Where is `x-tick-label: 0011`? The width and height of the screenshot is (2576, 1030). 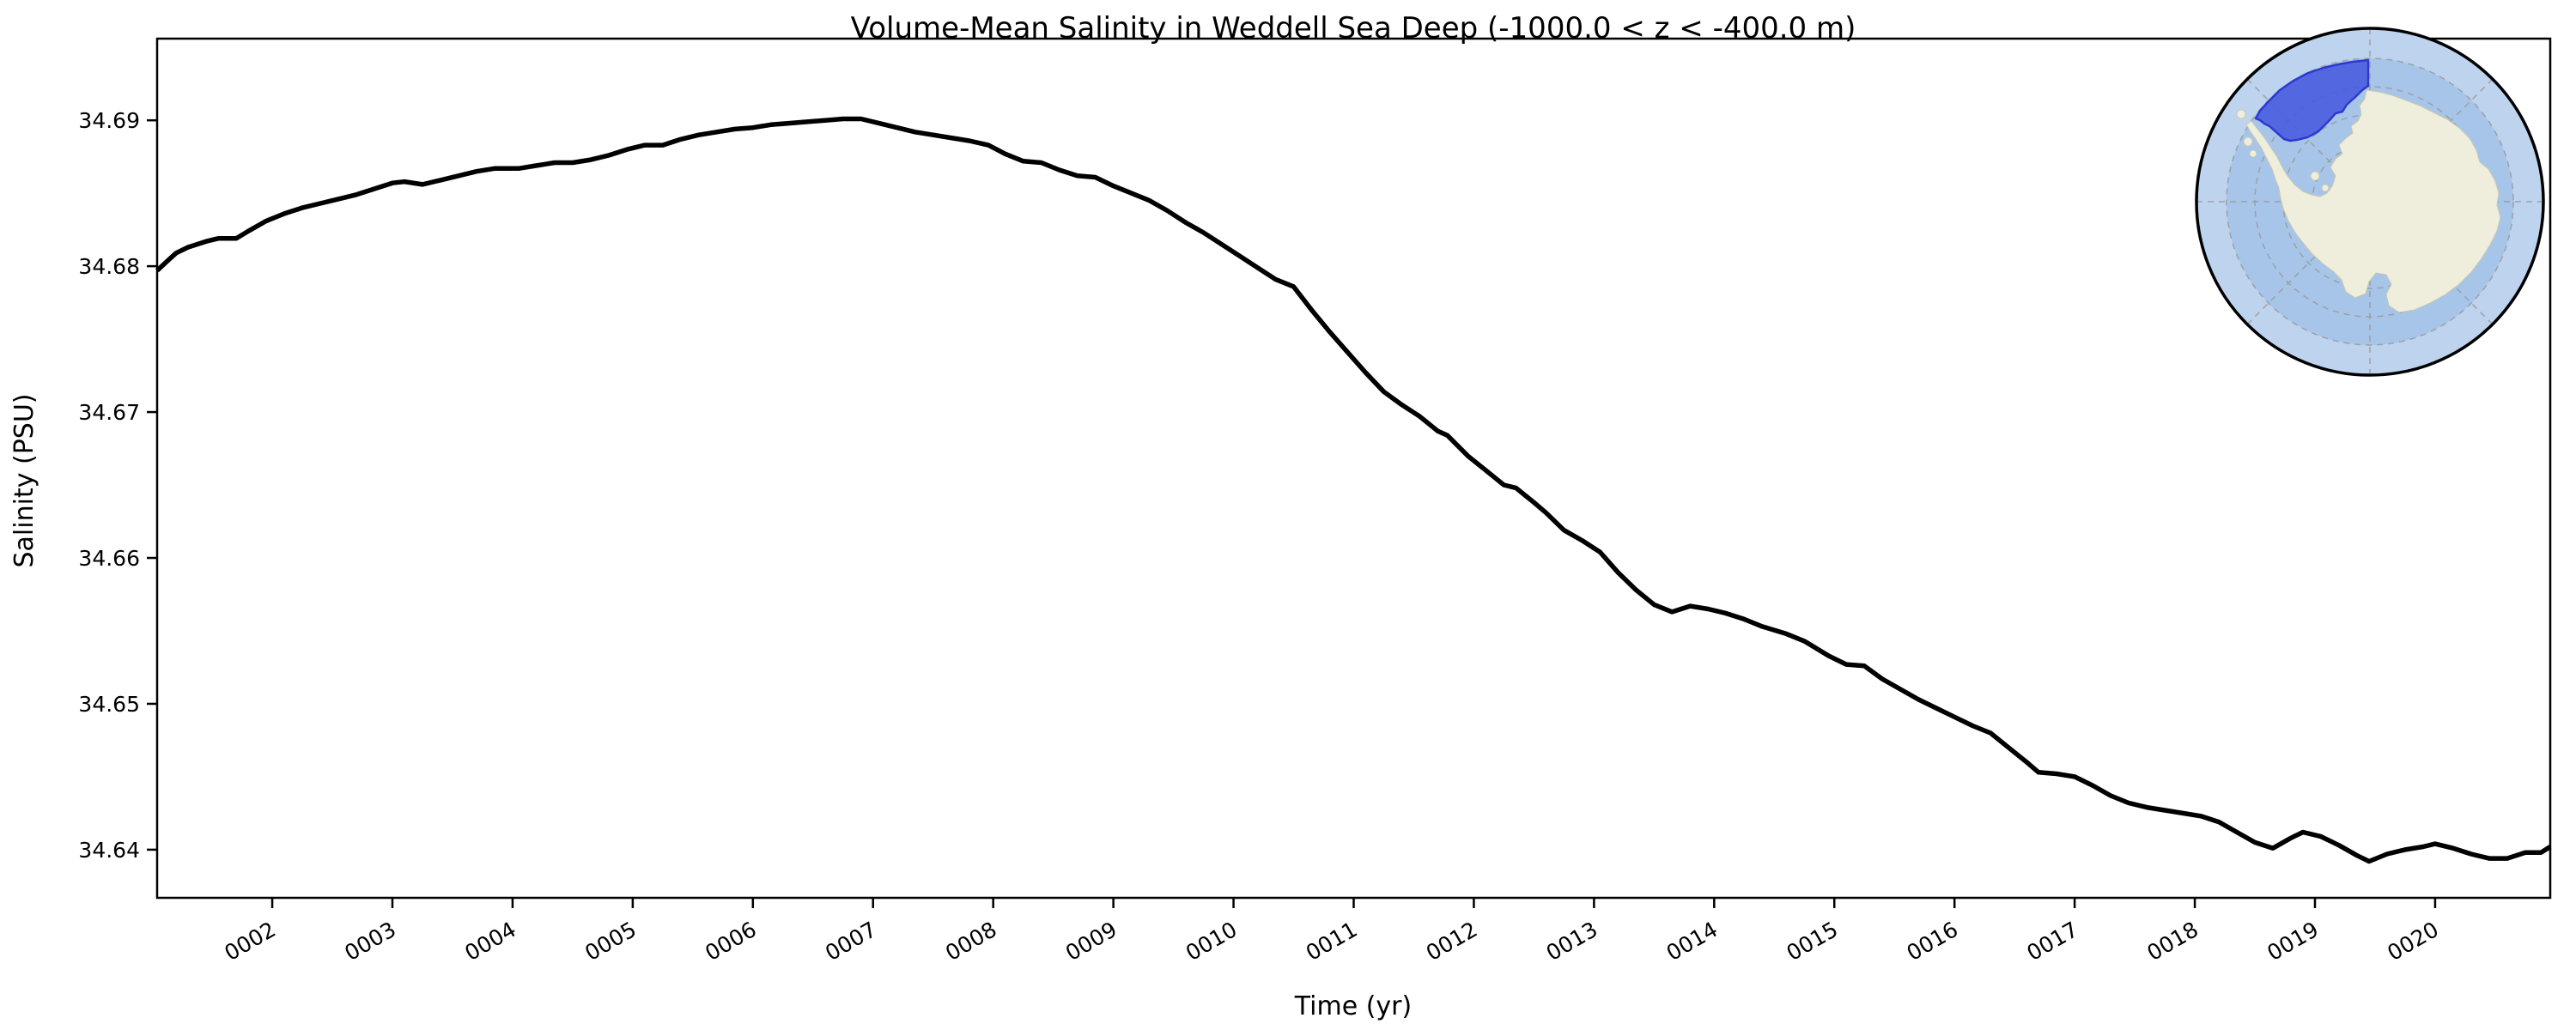
x-tick-label: 0011 is located at coordinates (1332, 941).